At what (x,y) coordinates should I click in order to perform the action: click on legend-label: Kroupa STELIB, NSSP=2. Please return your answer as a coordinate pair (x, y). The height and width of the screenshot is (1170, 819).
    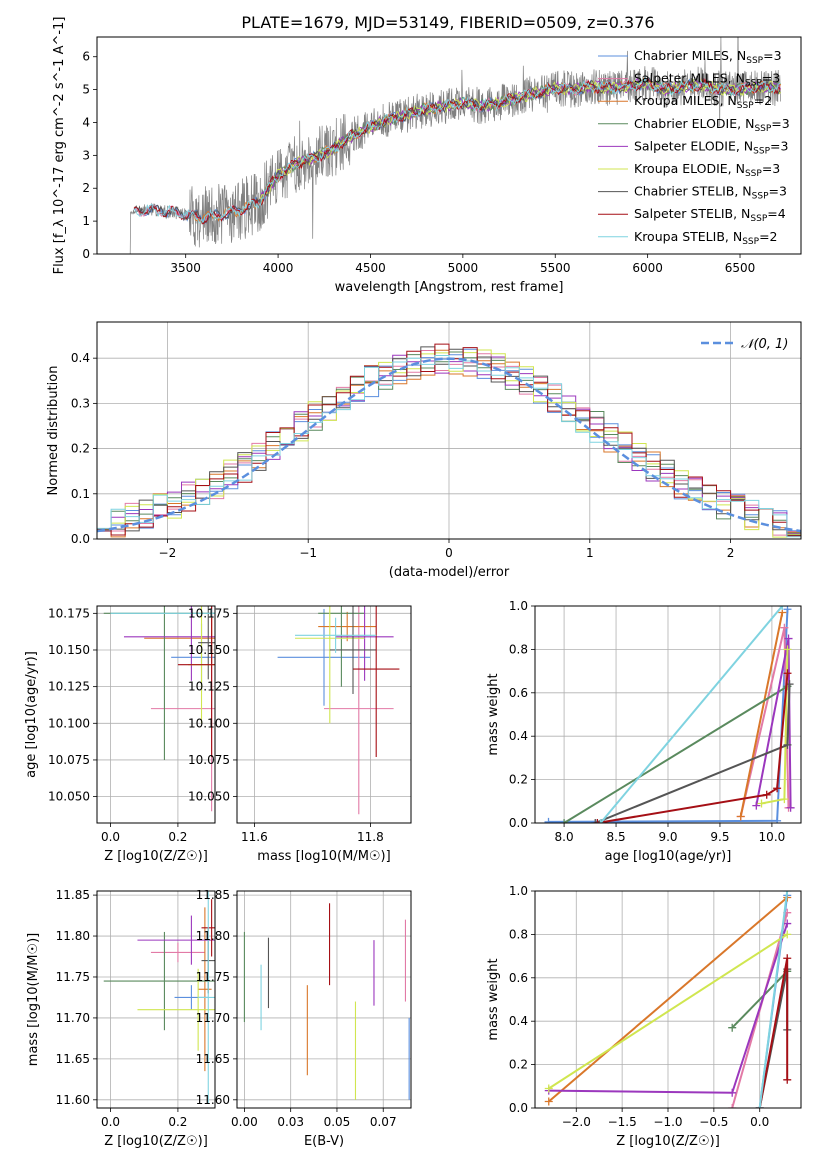
    Looking at the image, I should click on (706, 238).